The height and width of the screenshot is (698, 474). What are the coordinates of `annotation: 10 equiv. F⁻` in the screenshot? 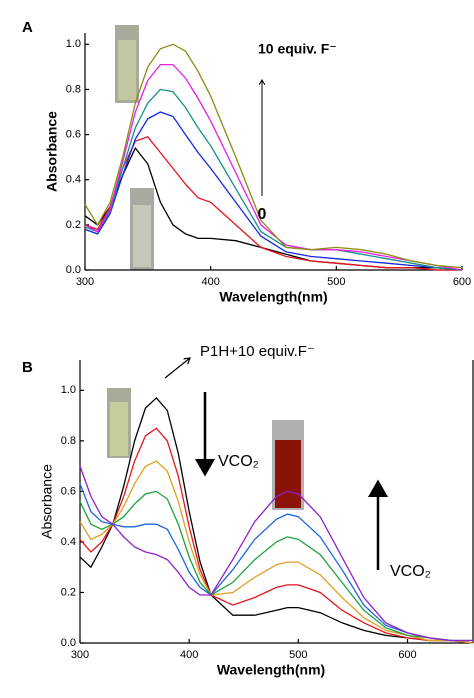 It's located at (297, 49).